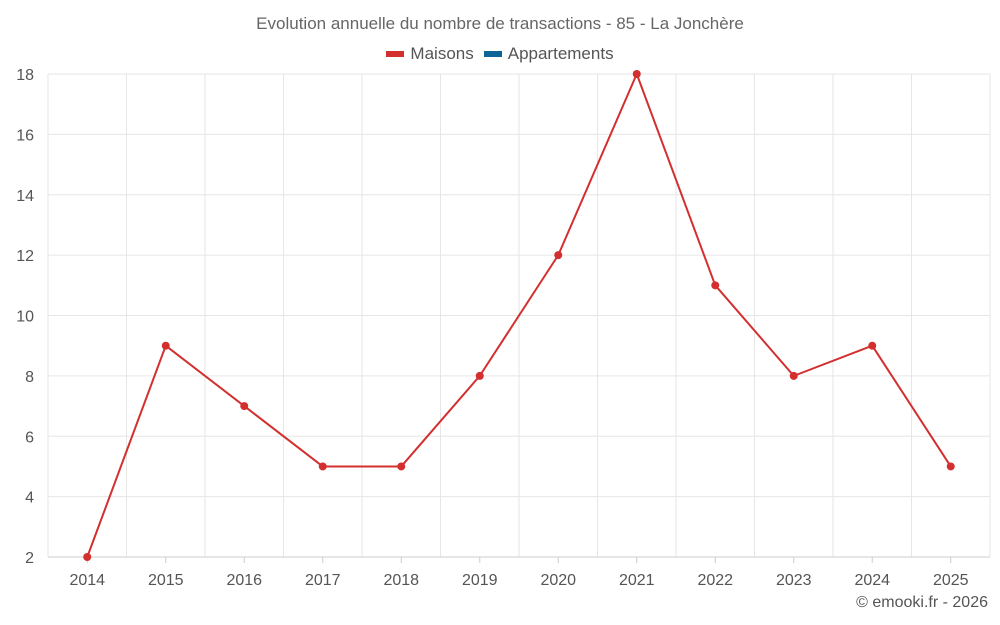 This screenshot has height=625, width=1000. What do you see at coordinates (794, 580) in the screenshot?
I see `x-tick-label: 2023` at bounding box center [794, 580].